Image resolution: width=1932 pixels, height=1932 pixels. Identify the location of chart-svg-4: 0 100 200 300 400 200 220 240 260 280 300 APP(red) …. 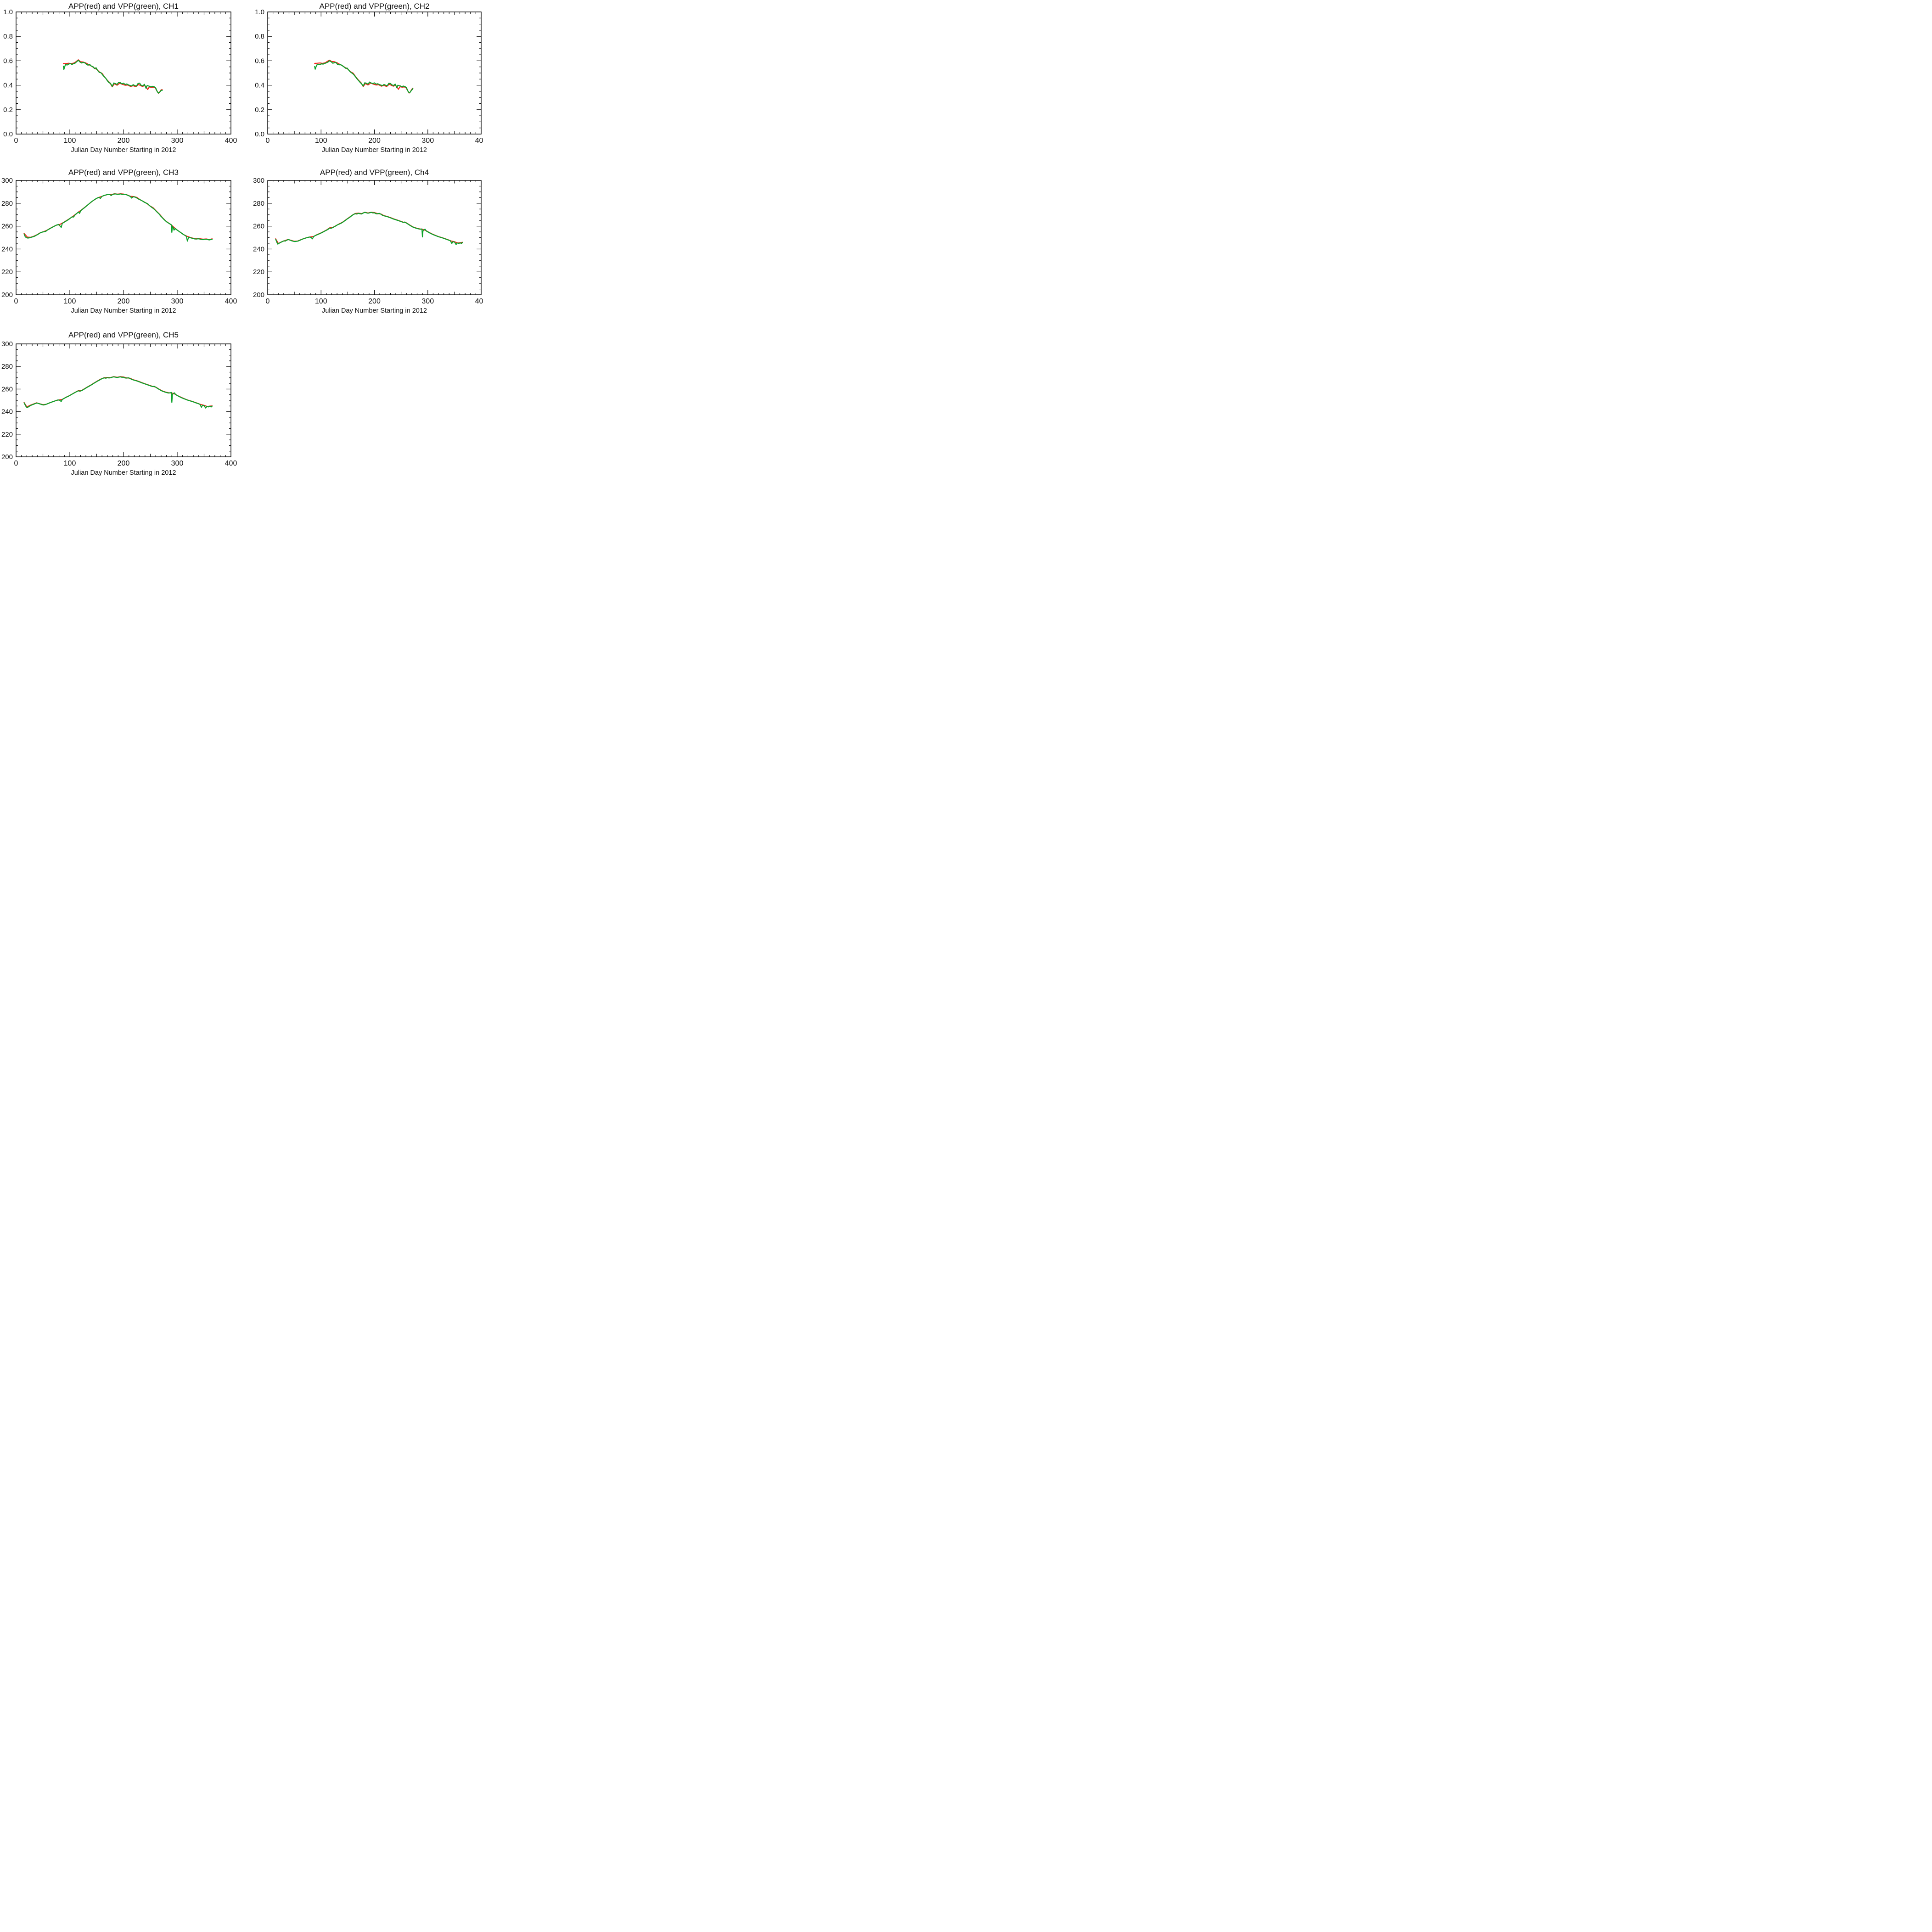
(368, 241).